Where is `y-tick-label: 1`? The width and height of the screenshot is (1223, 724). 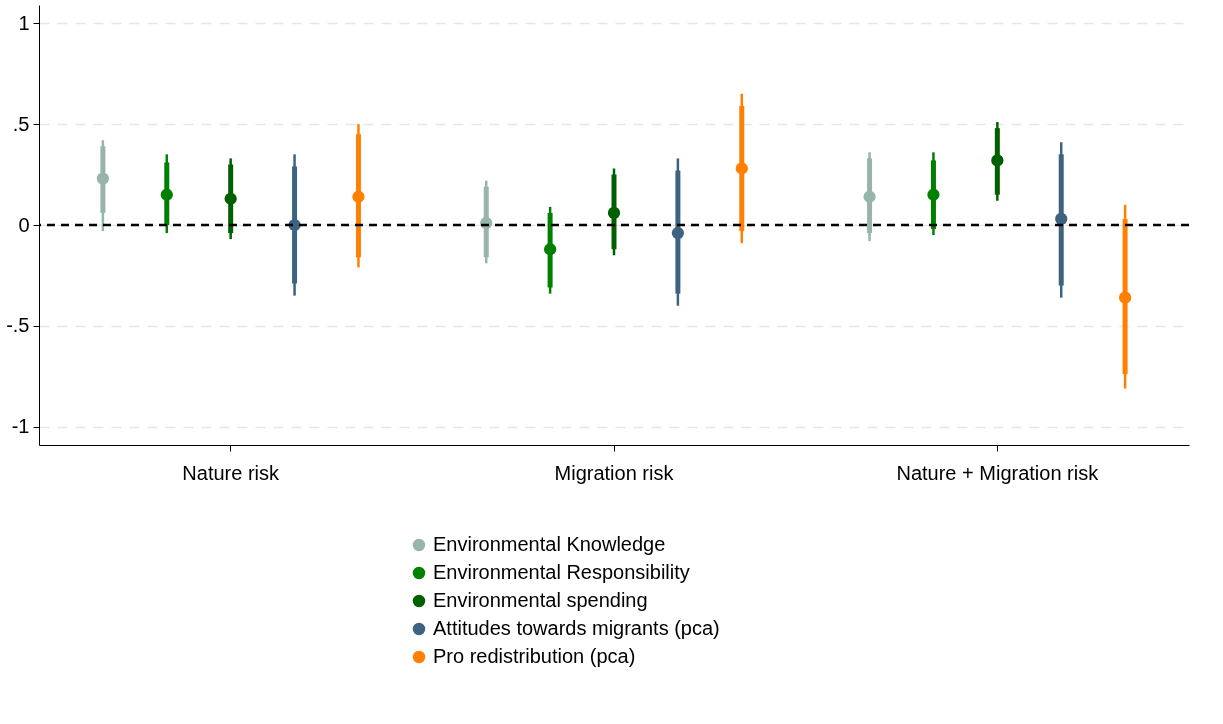
y-tick-label: 1 is located at coordinates (24, 22).